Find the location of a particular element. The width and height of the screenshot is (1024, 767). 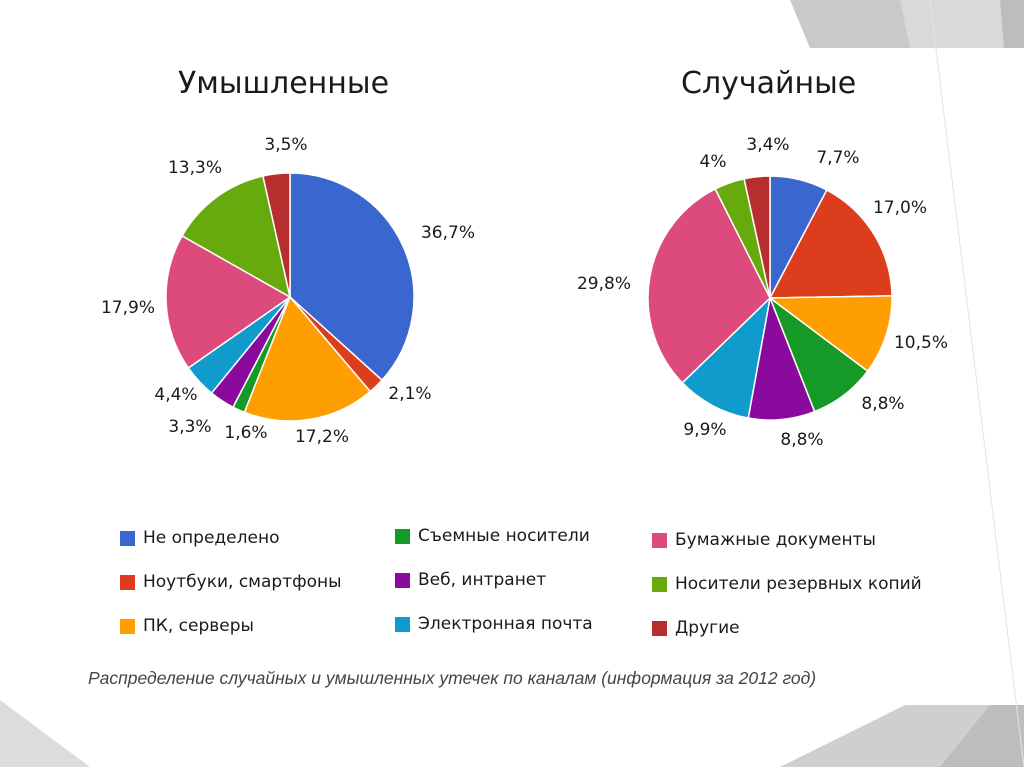

data-label: 29,8% is located at coordinates (604, 284).